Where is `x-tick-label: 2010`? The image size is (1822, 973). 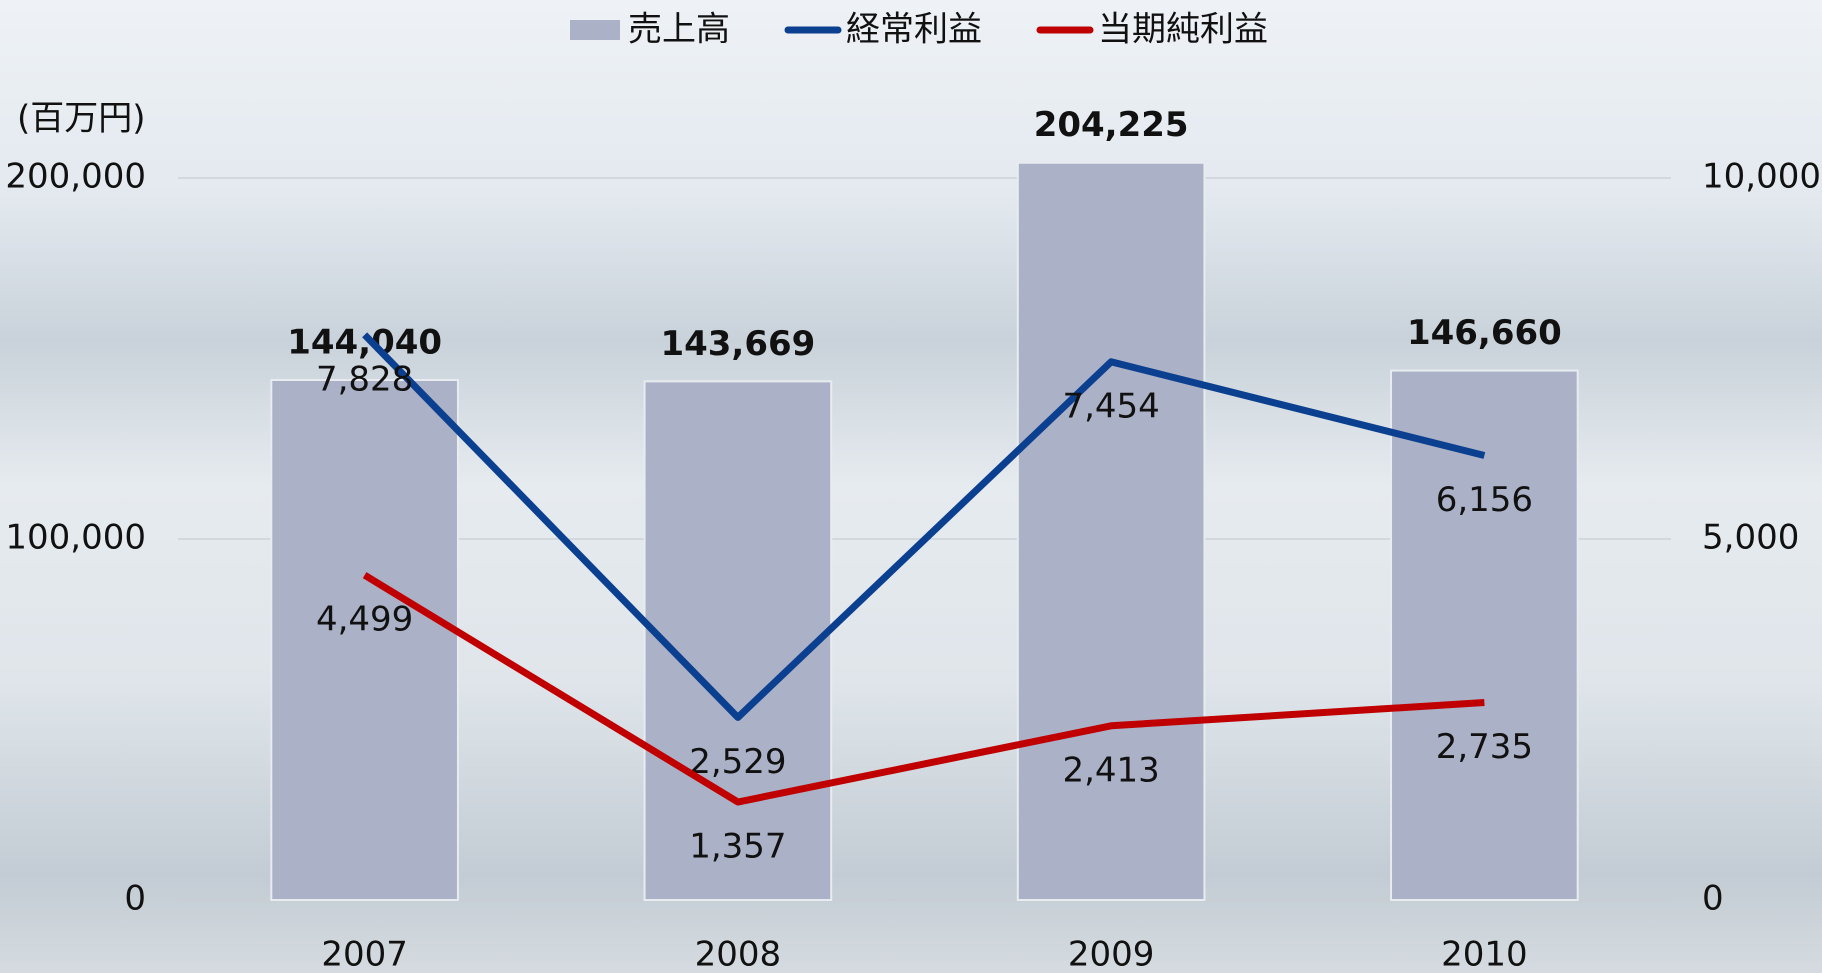 x-tick-label: 2010 is located at coordinates (1484, 954).